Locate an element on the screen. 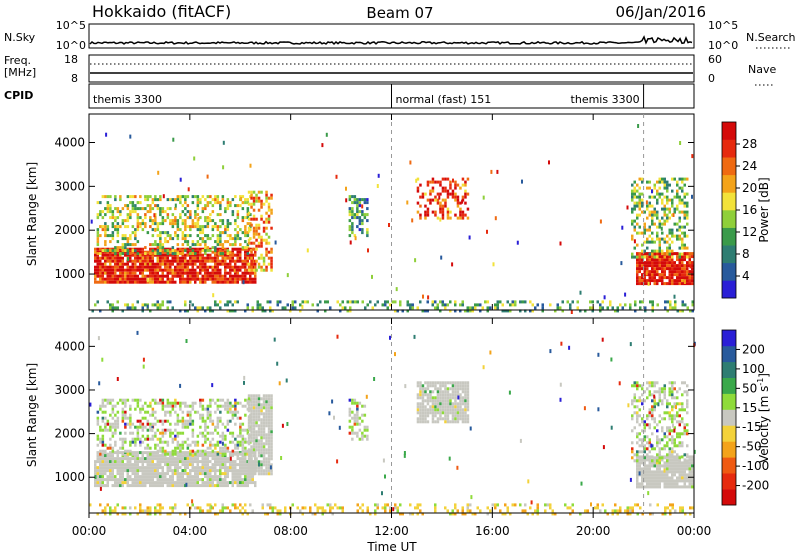 The height and width of the screenshot is (554, 800). power-scatter-point is located at coordinates (155, 229).